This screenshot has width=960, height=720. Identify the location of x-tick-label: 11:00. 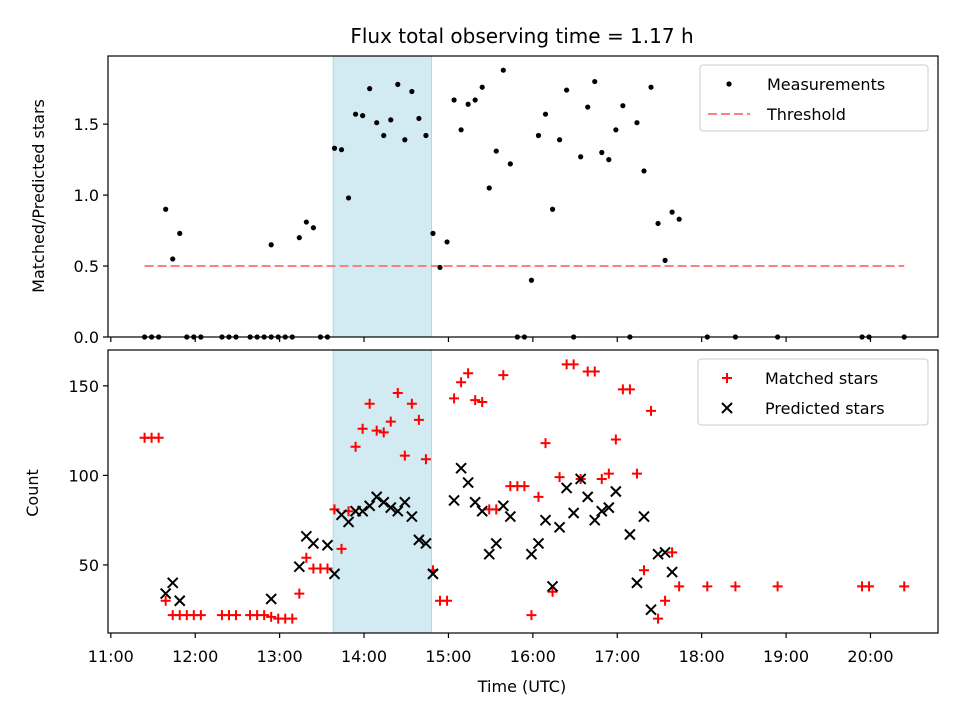
(111, 656).